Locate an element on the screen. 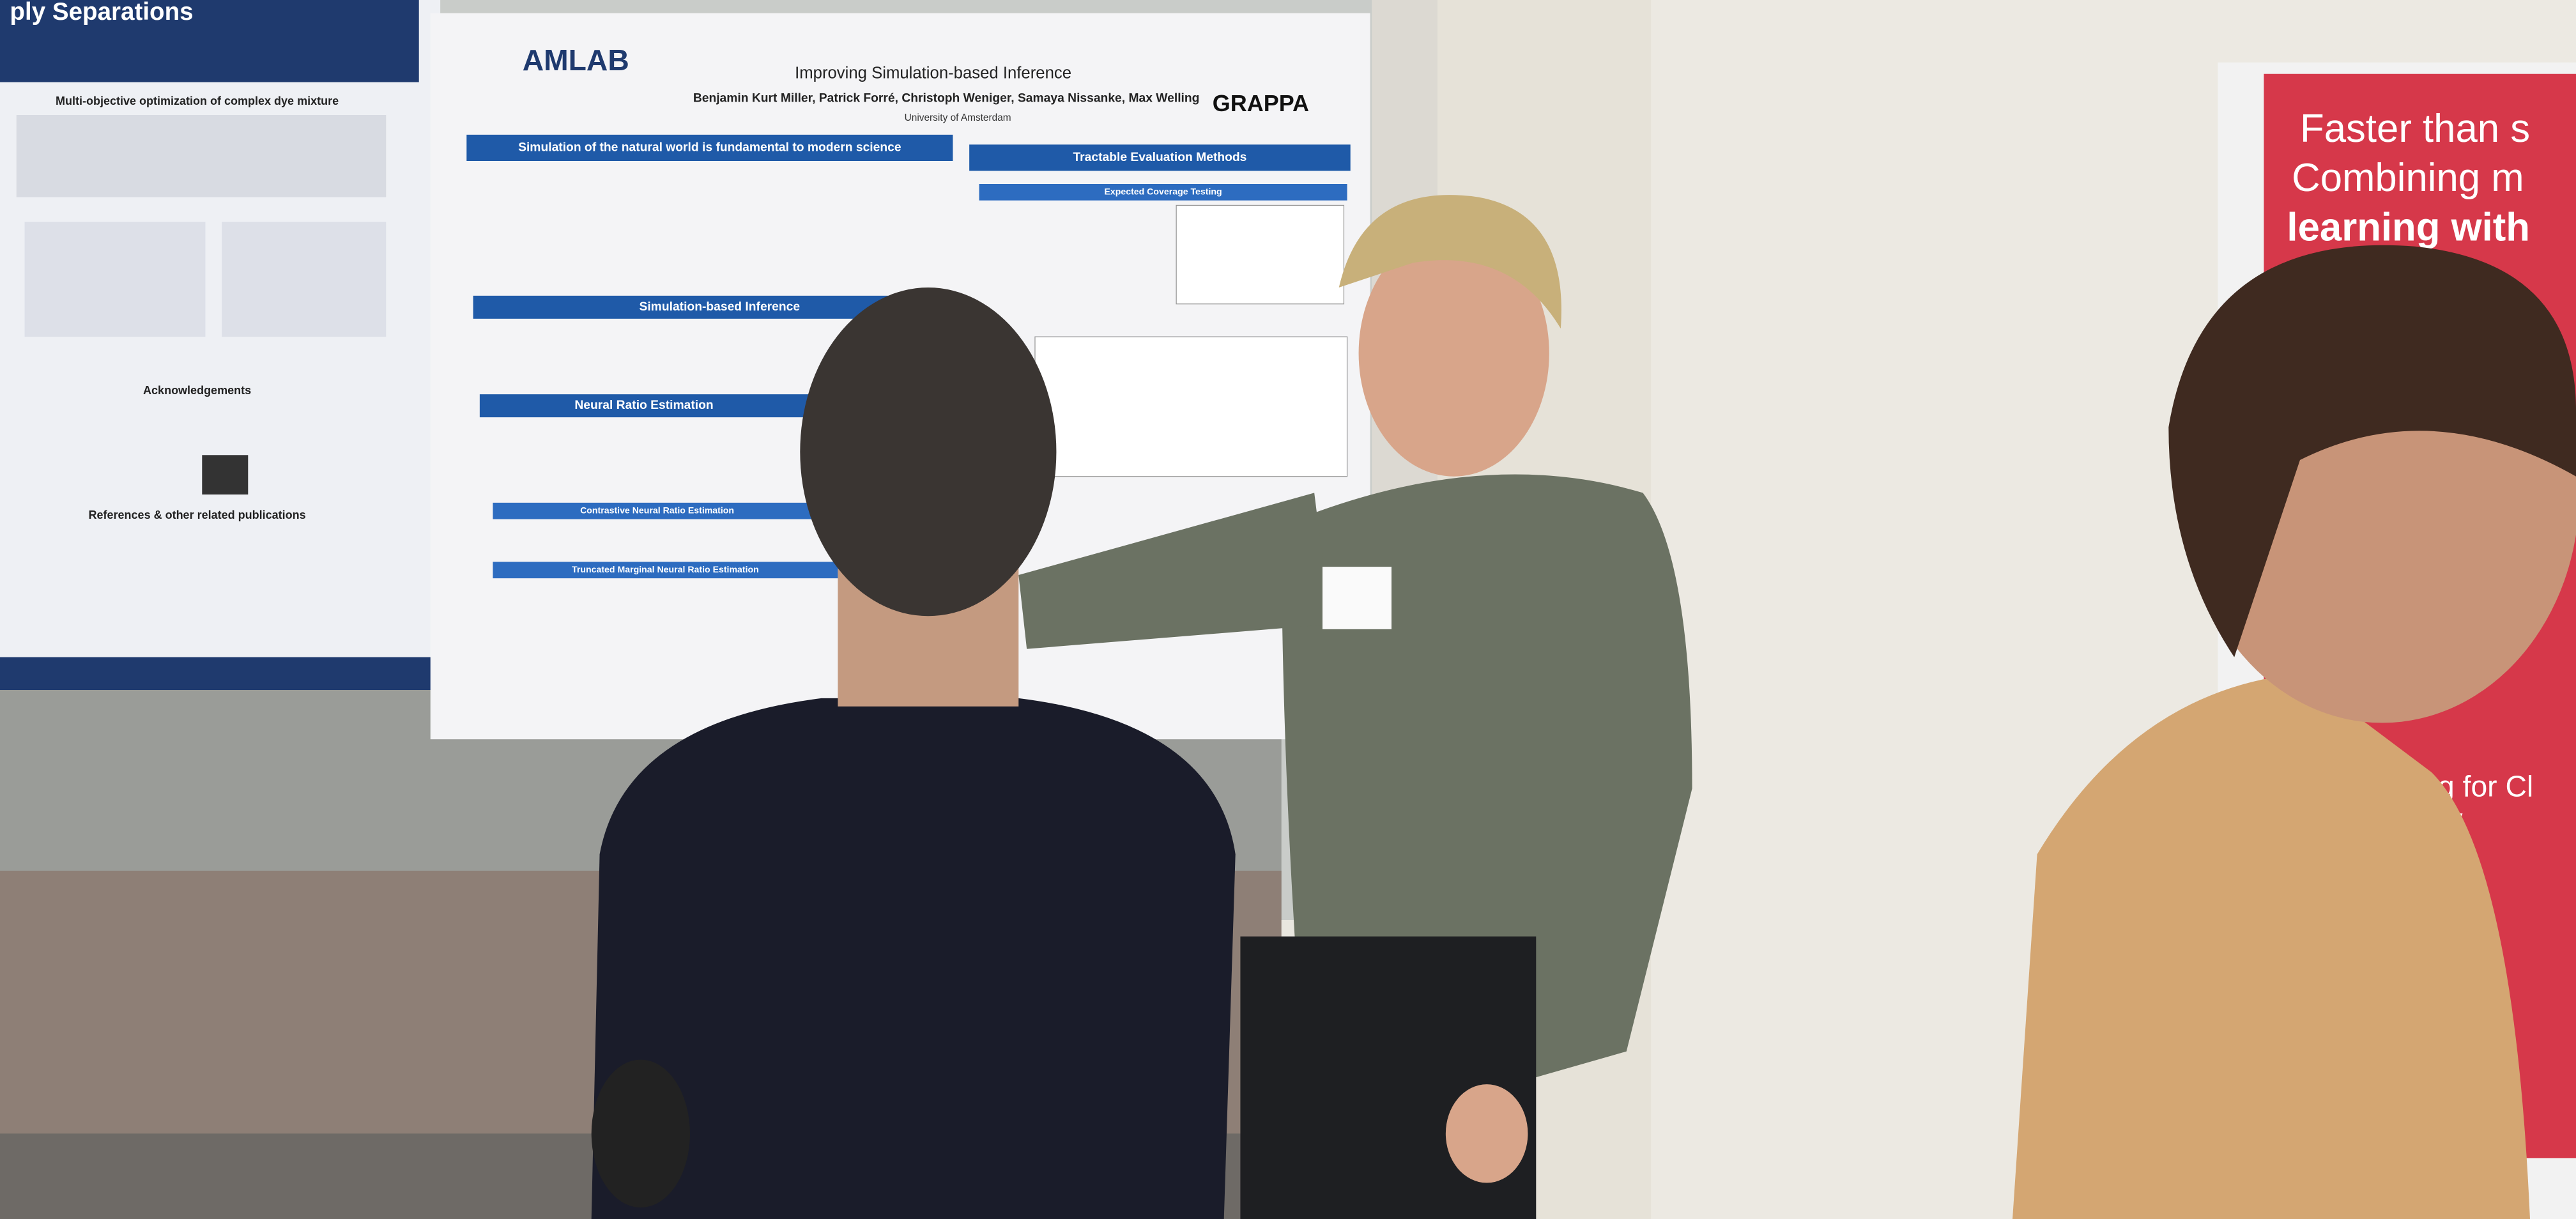  section-heading: References & other related publications is located at coordinates (197, 515).